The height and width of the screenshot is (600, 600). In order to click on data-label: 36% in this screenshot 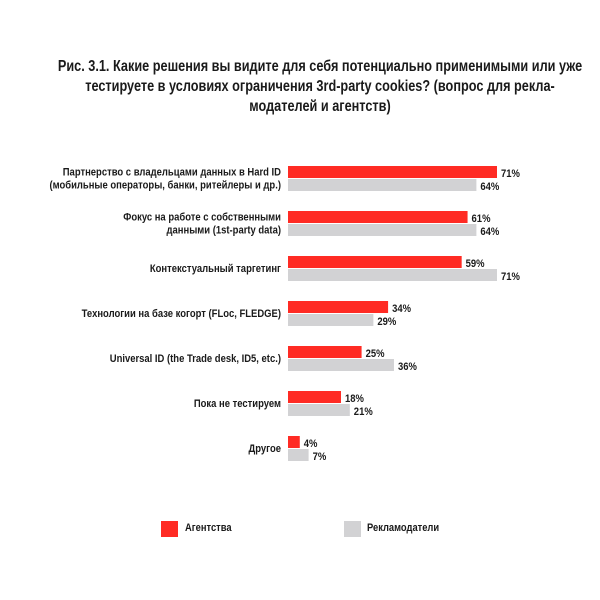, I will do `click(407, 367)`.